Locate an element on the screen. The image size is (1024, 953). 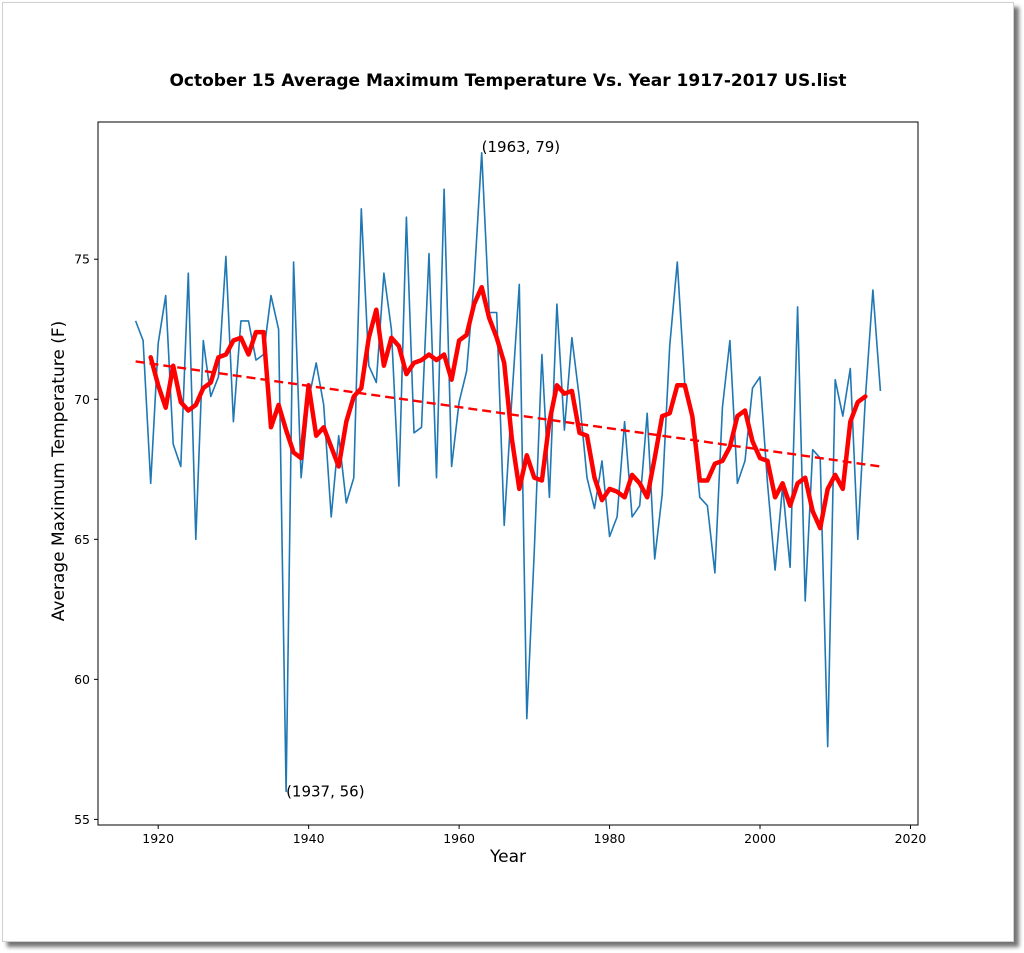
x-tick-label: 1940 is located at coordinates (309, 838).